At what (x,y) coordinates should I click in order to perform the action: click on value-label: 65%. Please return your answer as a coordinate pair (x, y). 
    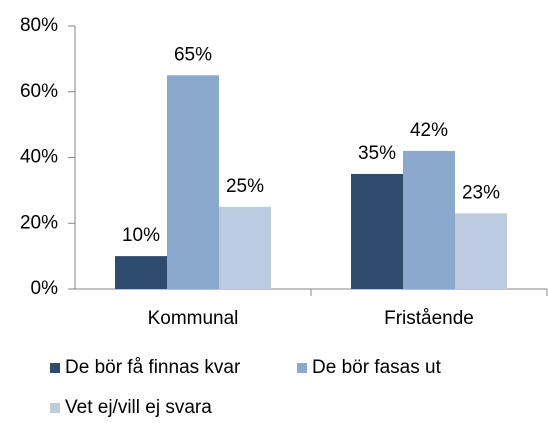
    Looking at the image, I should click on (193, 54).